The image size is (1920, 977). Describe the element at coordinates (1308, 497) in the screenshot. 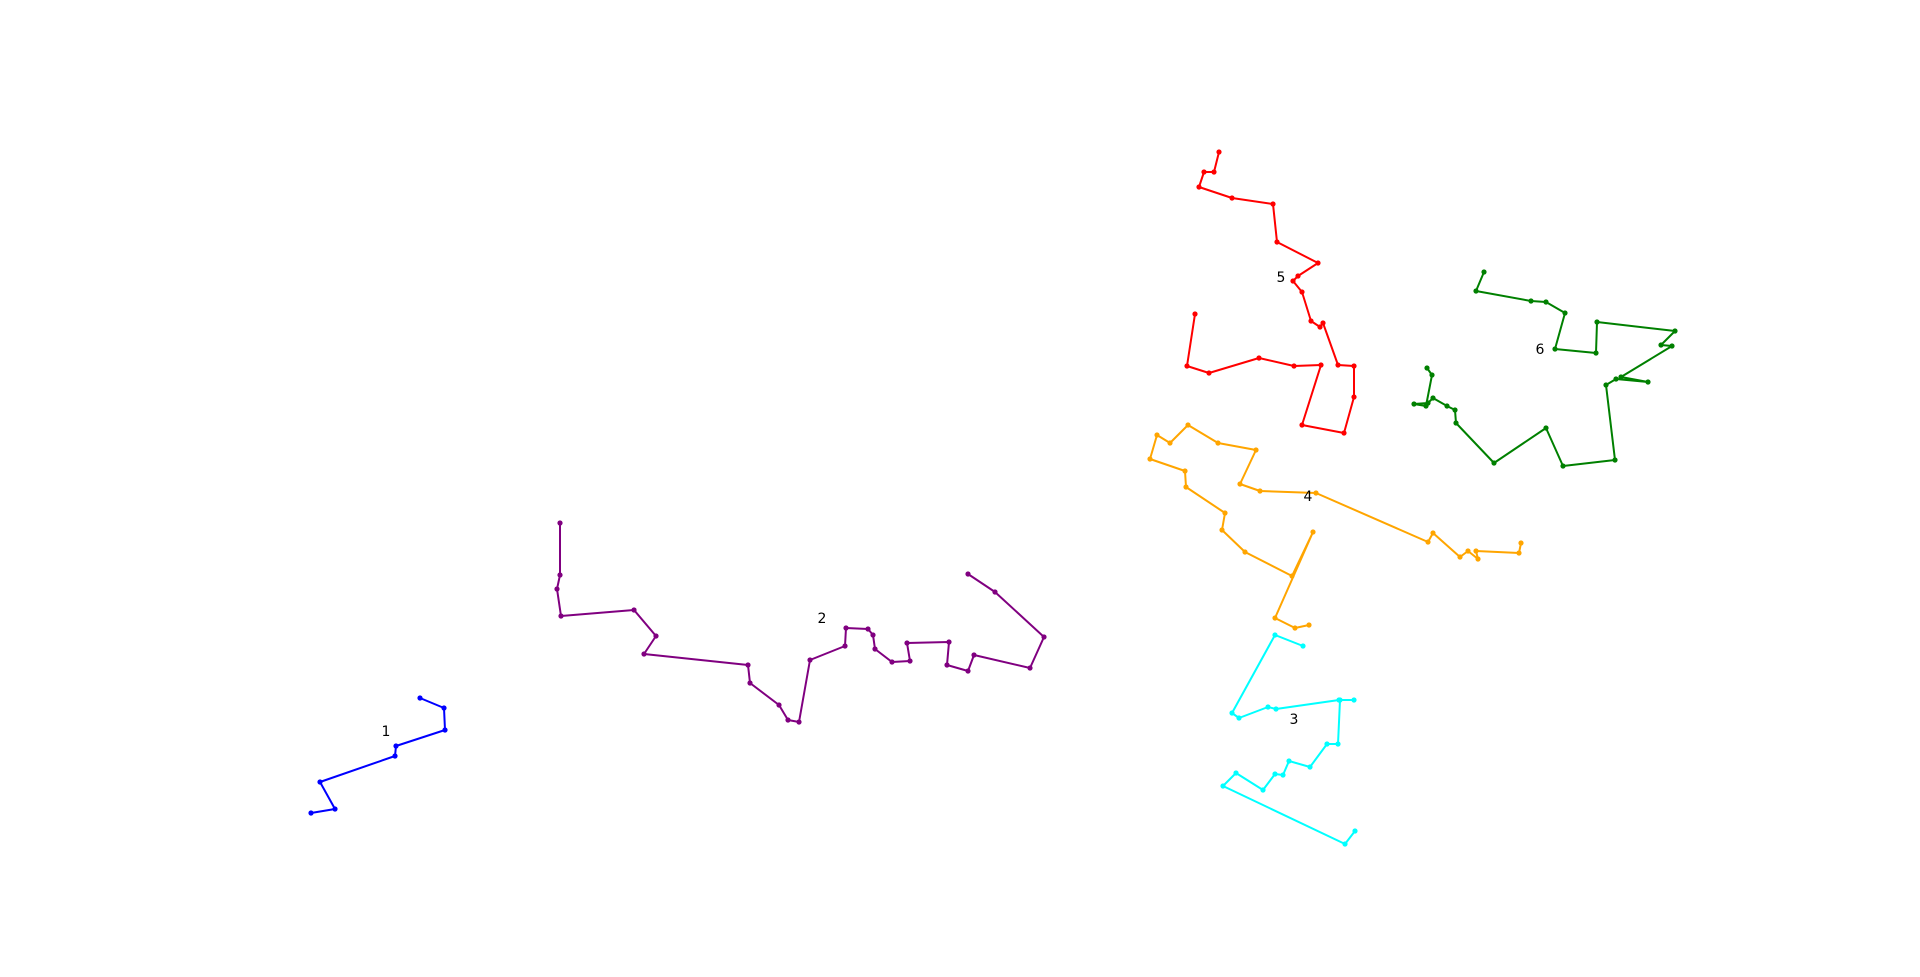

I see `route-4-label: 4` at that location.